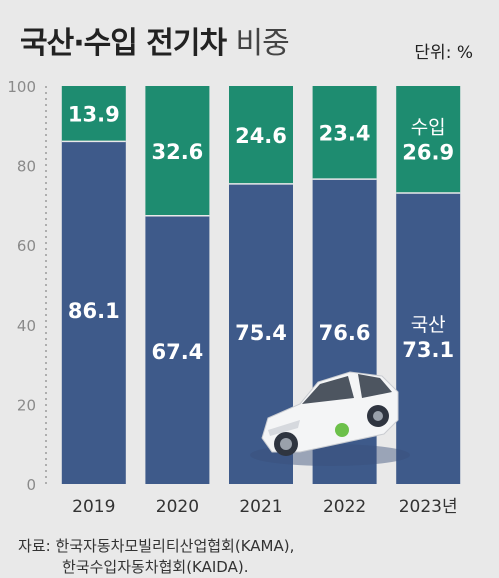  I want to click on y-tick-label: 40, so click(26, 326).